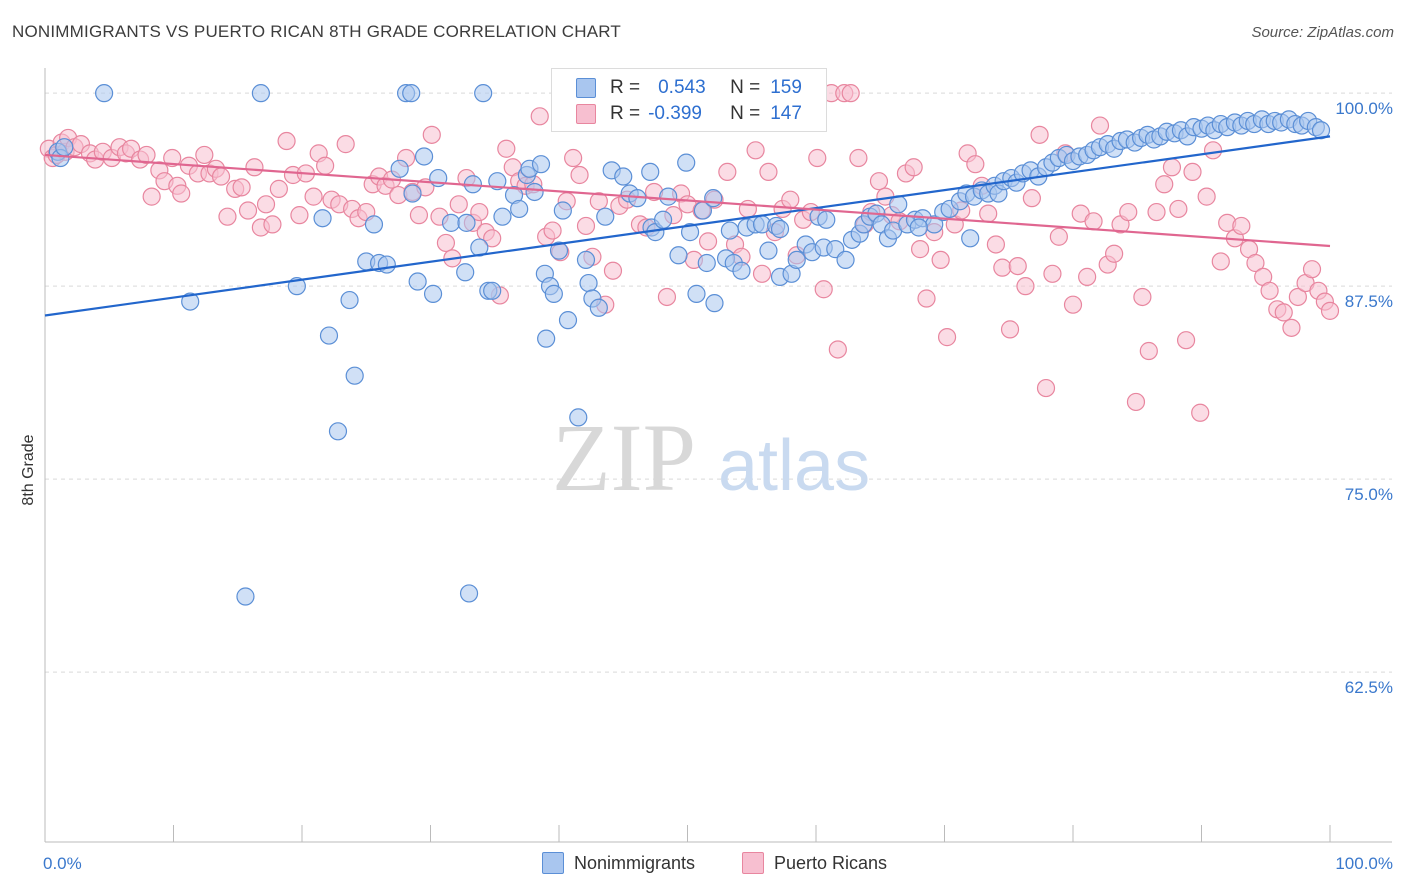  Describe the element at coordinates (687, 200) in the screenshot. I see `puerto-ricans-trendline` at that location.